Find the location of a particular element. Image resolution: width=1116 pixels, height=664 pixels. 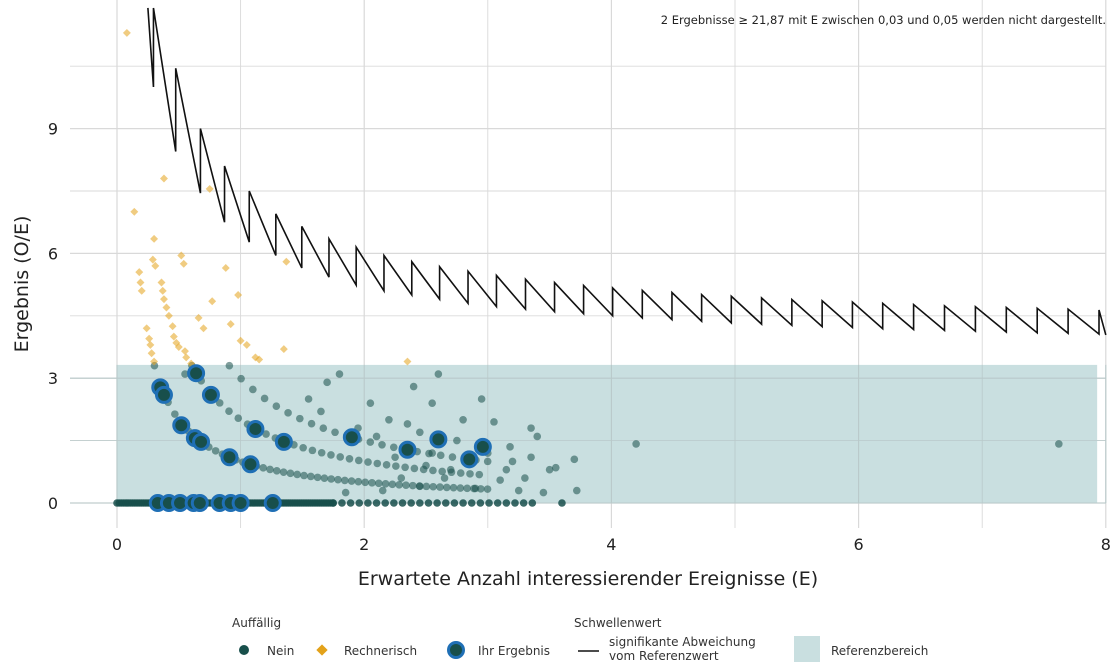

legend-label-threshold-2: vom Referenzwert is located at coordinates (664, 656).